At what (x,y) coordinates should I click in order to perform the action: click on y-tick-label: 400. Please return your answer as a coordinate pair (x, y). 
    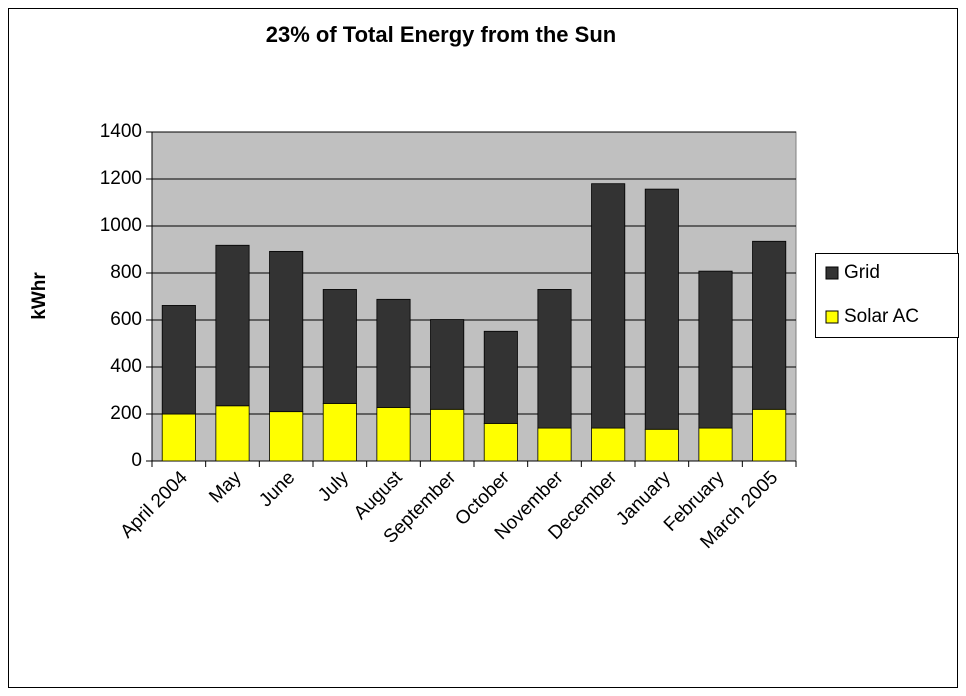
    Looking at the image, I should click on (126, 366).